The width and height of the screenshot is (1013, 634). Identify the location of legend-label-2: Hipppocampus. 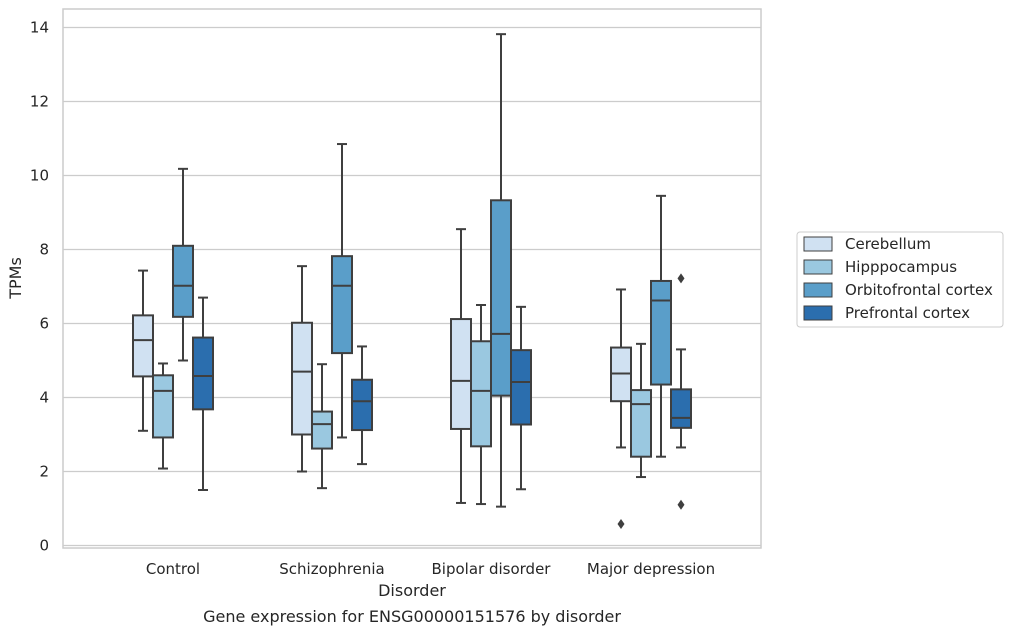
(901, 267).